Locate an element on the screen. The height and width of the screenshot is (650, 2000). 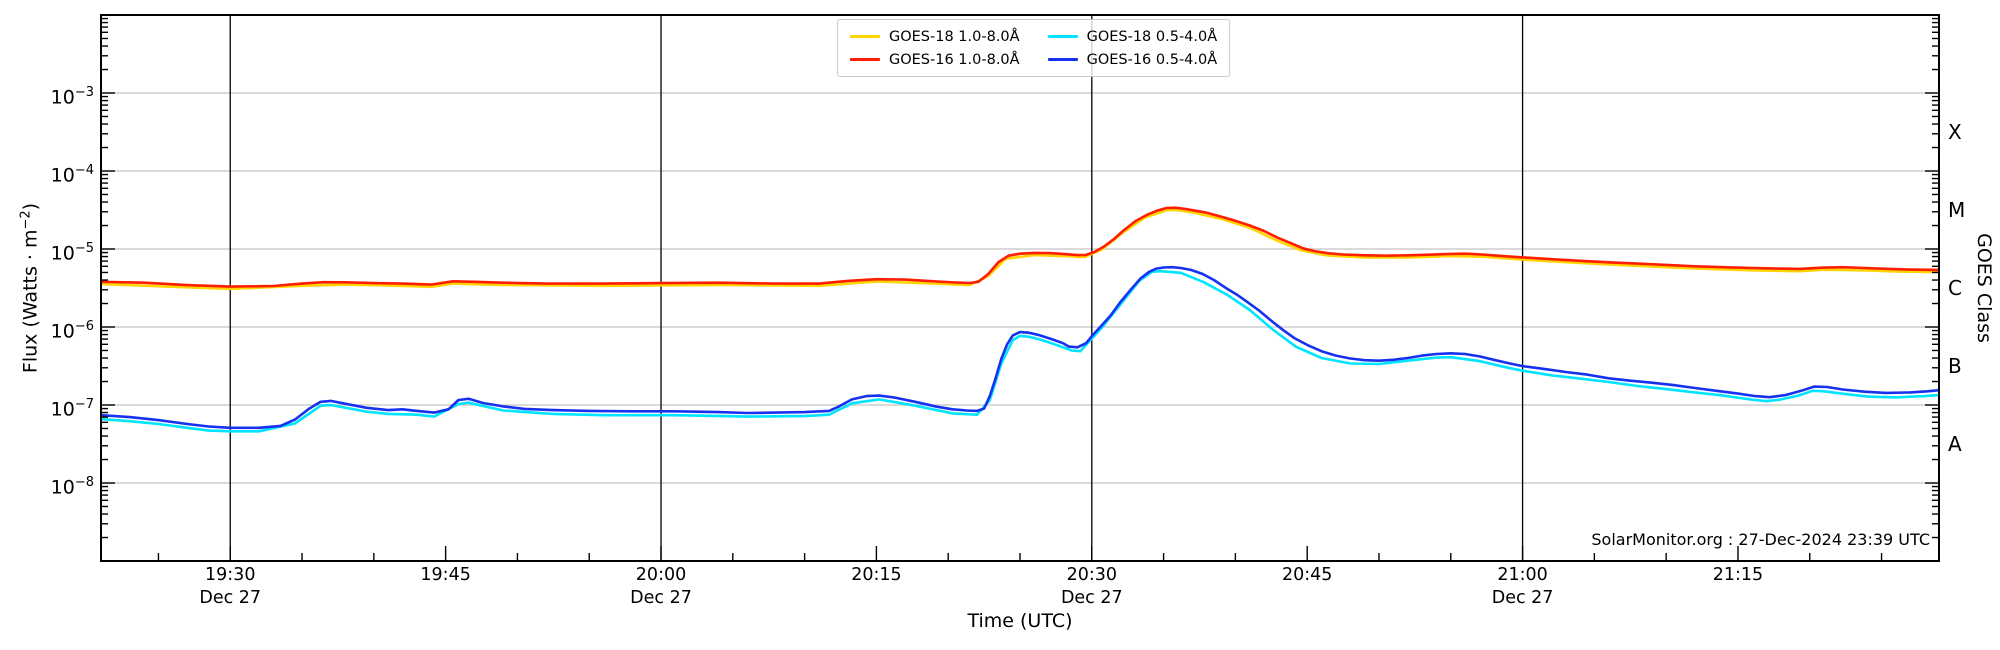
series-goes-16-long is located at coordinates (1020, 247).